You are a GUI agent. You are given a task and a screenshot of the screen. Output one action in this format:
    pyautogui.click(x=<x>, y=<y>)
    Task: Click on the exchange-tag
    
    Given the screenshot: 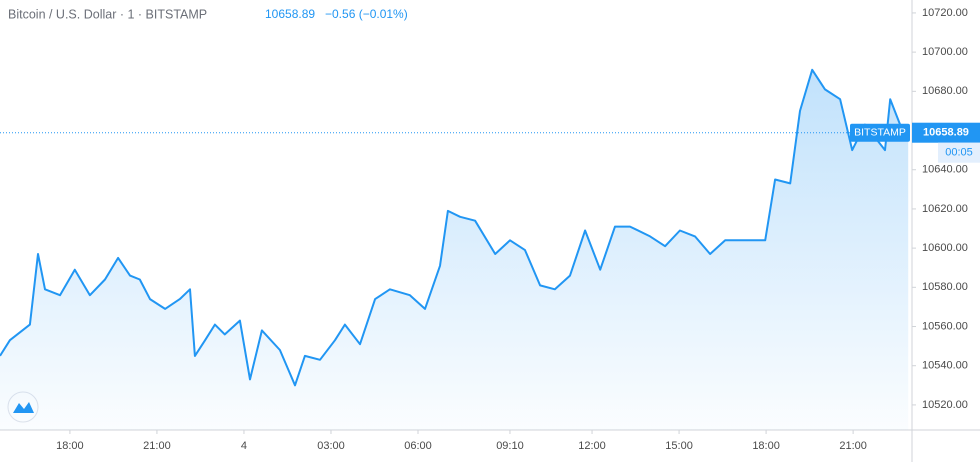 What is the action you would take?
    pyautogui.click(x=880, y=132)
    